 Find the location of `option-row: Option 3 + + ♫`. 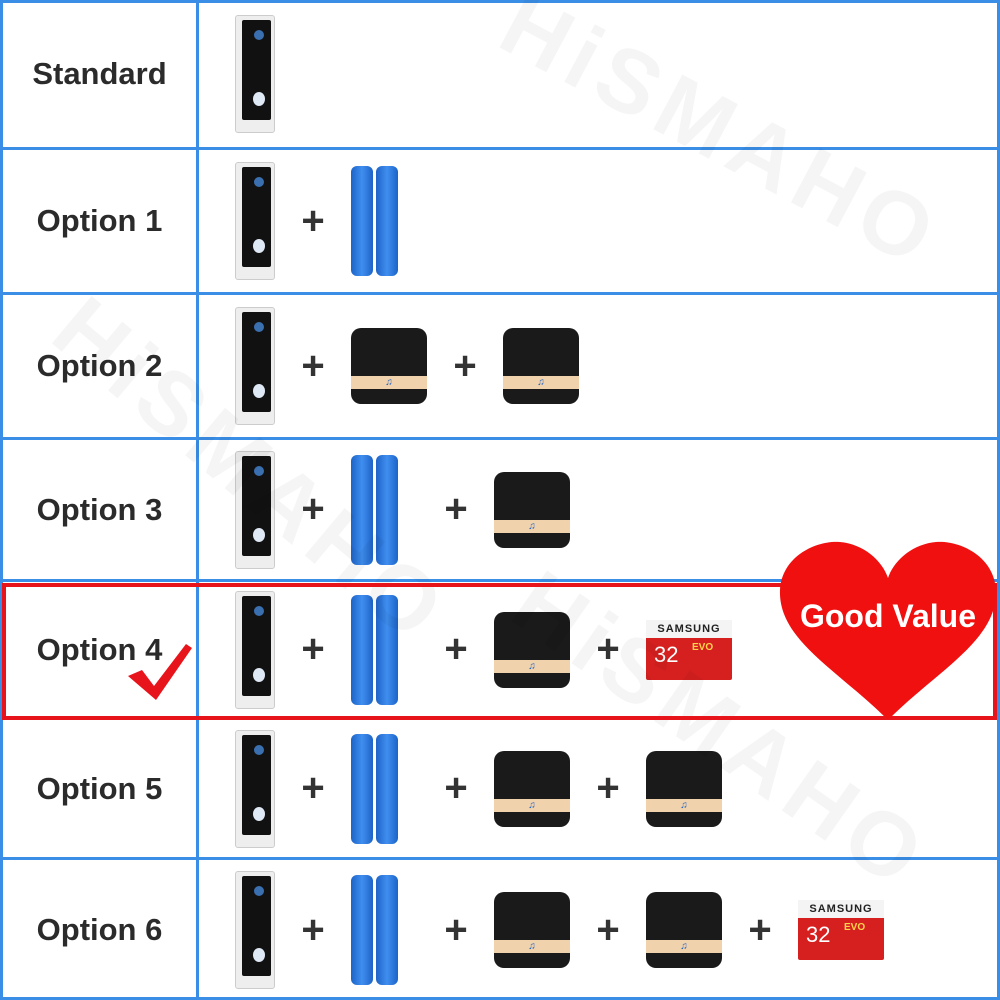

option-row: Option 3 + + ♫ is located at coordinates (501, 511).